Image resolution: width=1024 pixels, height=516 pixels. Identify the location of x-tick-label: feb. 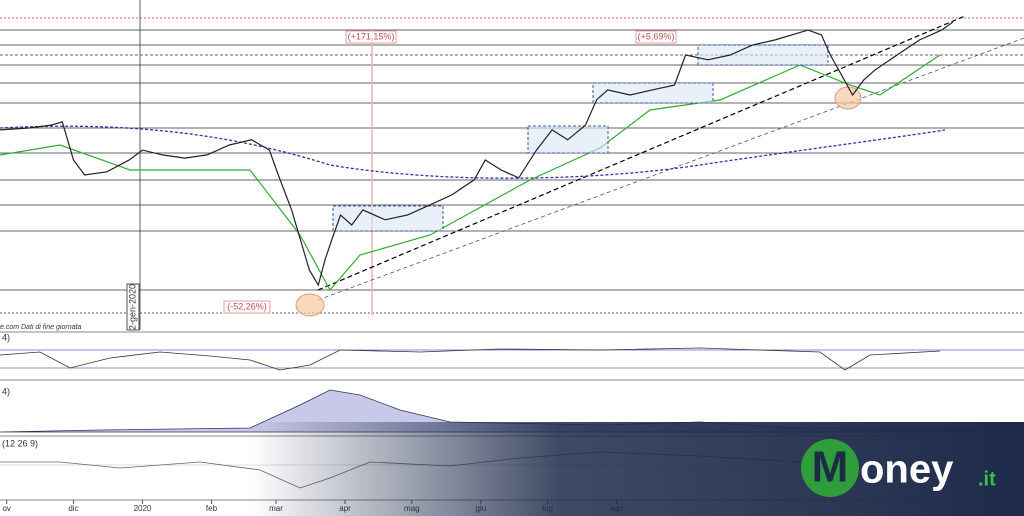
(212, 508).